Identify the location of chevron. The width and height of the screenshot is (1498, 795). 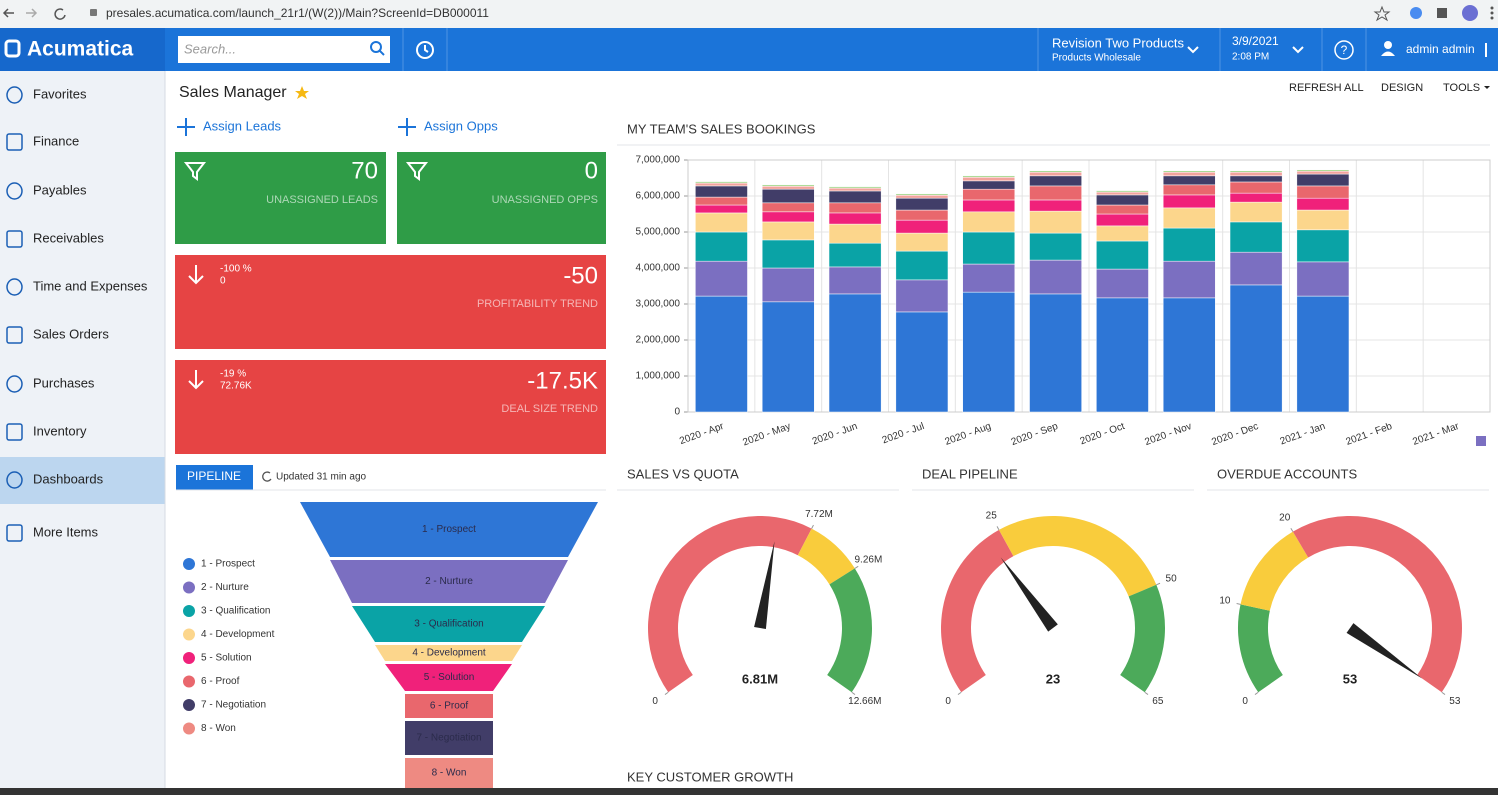
(1193, 50).